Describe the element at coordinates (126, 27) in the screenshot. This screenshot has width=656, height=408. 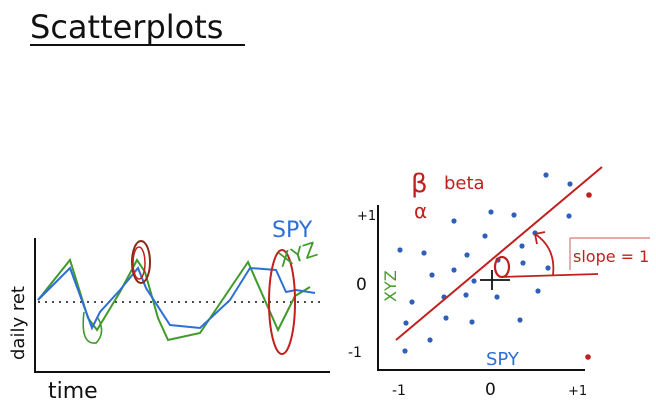
I see `page-title: Scatterplots` at that location.